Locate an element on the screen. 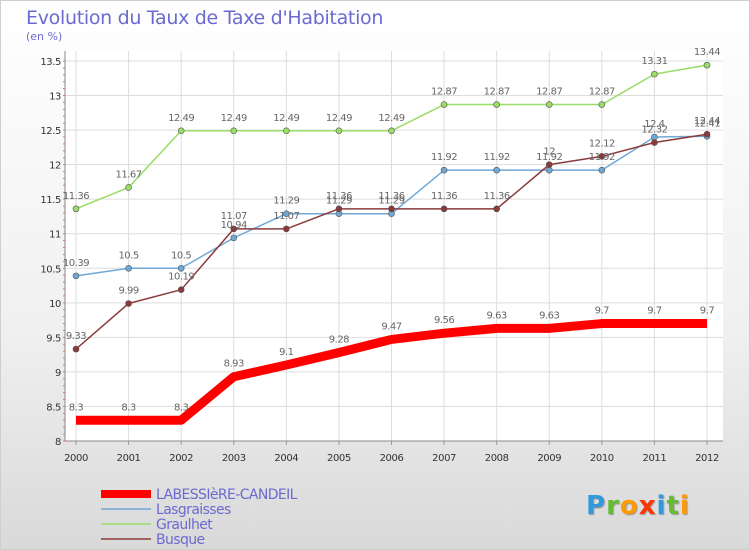  y-tick-label: 10.5 is located at coordinates (50, 269).